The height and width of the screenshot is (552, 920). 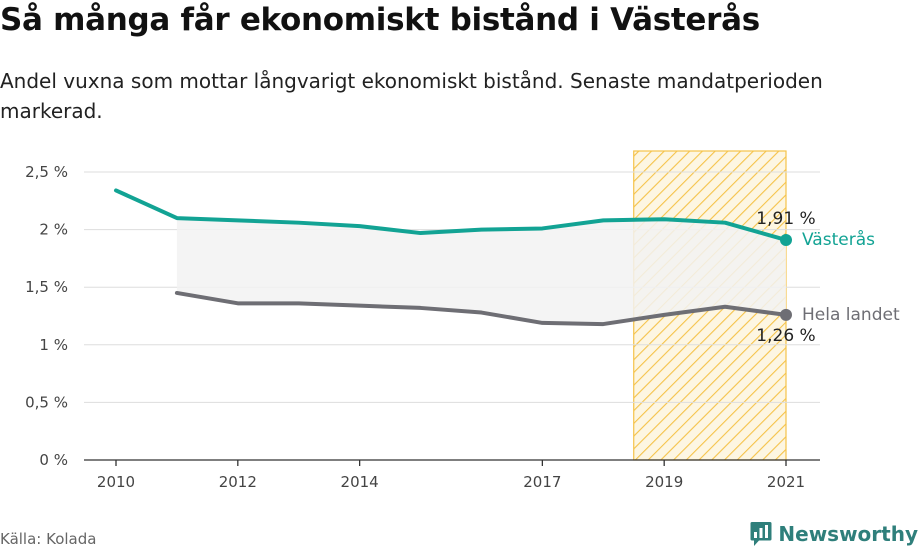 What do you see at coordinates (53, 460) in the screenshot?
I see `y-tick-label: 0 %` at bounding box center [53, 460].